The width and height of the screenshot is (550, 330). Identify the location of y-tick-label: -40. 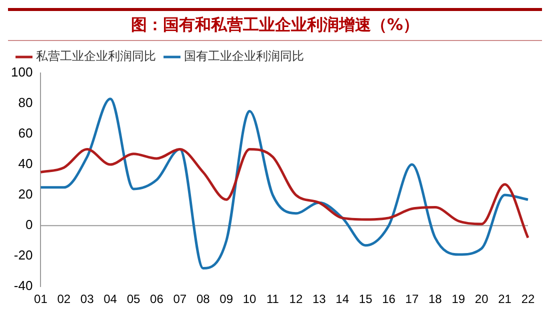
(23, 286).